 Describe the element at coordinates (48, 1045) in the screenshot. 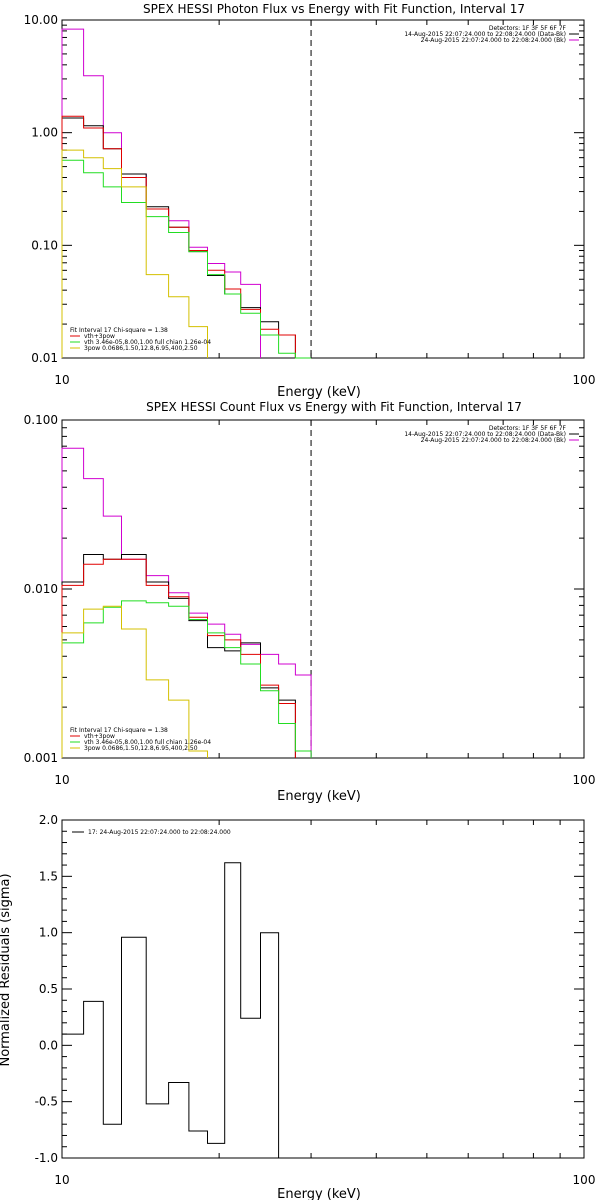

I see `y-tick-label: 0.0` at that location.